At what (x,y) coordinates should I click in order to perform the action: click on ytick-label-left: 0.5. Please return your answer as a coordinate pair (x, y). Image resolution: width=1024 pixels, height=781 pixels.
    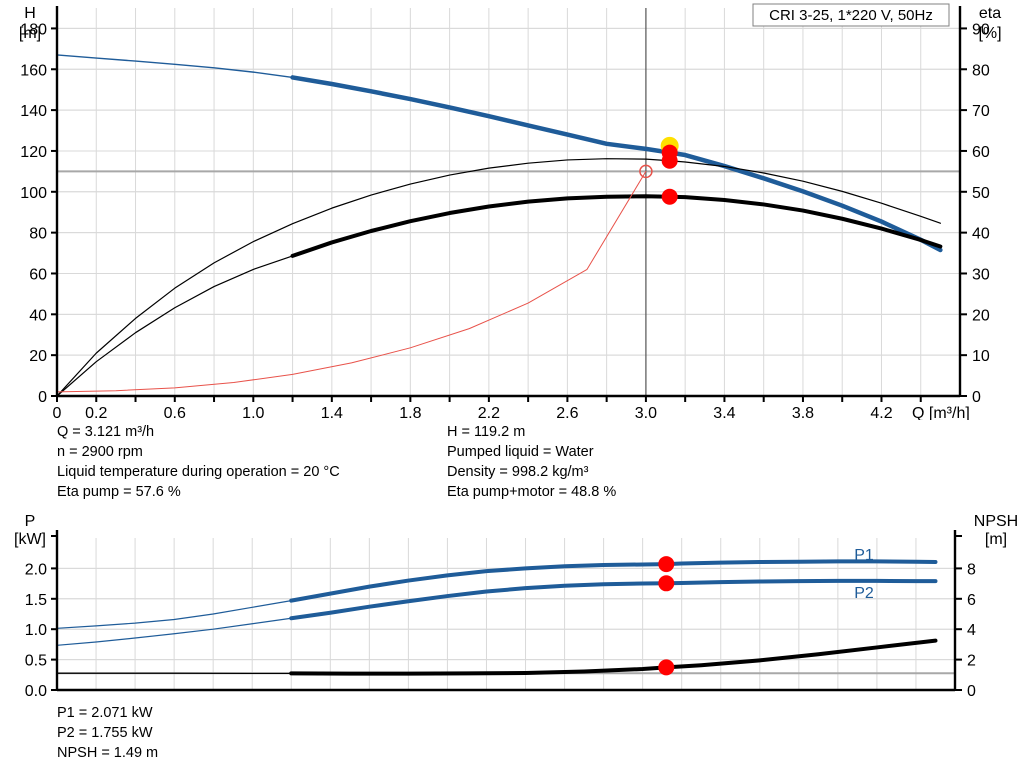
    Looking at the image, I should click on (36, 661).